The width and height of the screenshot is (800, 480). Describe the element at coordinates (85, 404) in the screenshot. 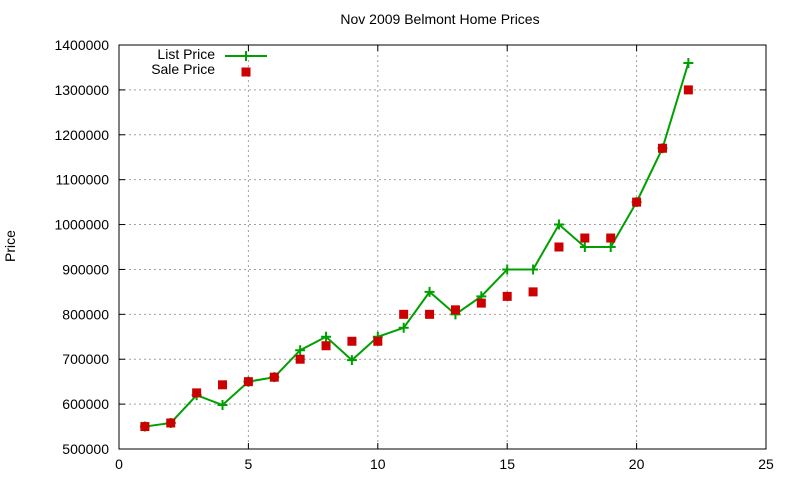

I see `y-tick-label: 600000` at that location.